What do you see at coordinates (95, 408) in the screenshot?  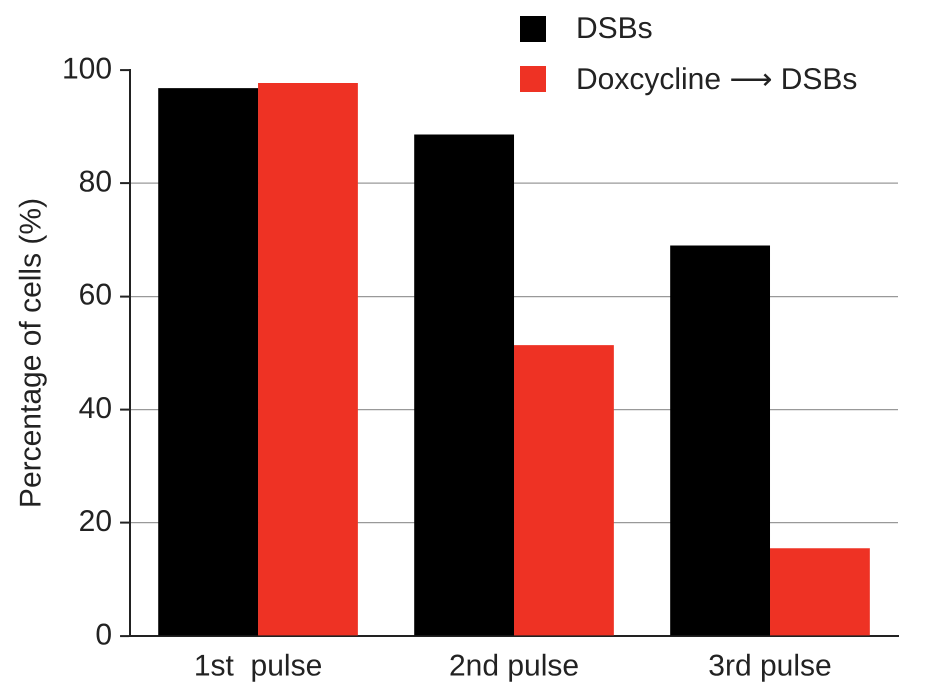 I see `y-tick-label: 40` at bounding box center [95, 408].